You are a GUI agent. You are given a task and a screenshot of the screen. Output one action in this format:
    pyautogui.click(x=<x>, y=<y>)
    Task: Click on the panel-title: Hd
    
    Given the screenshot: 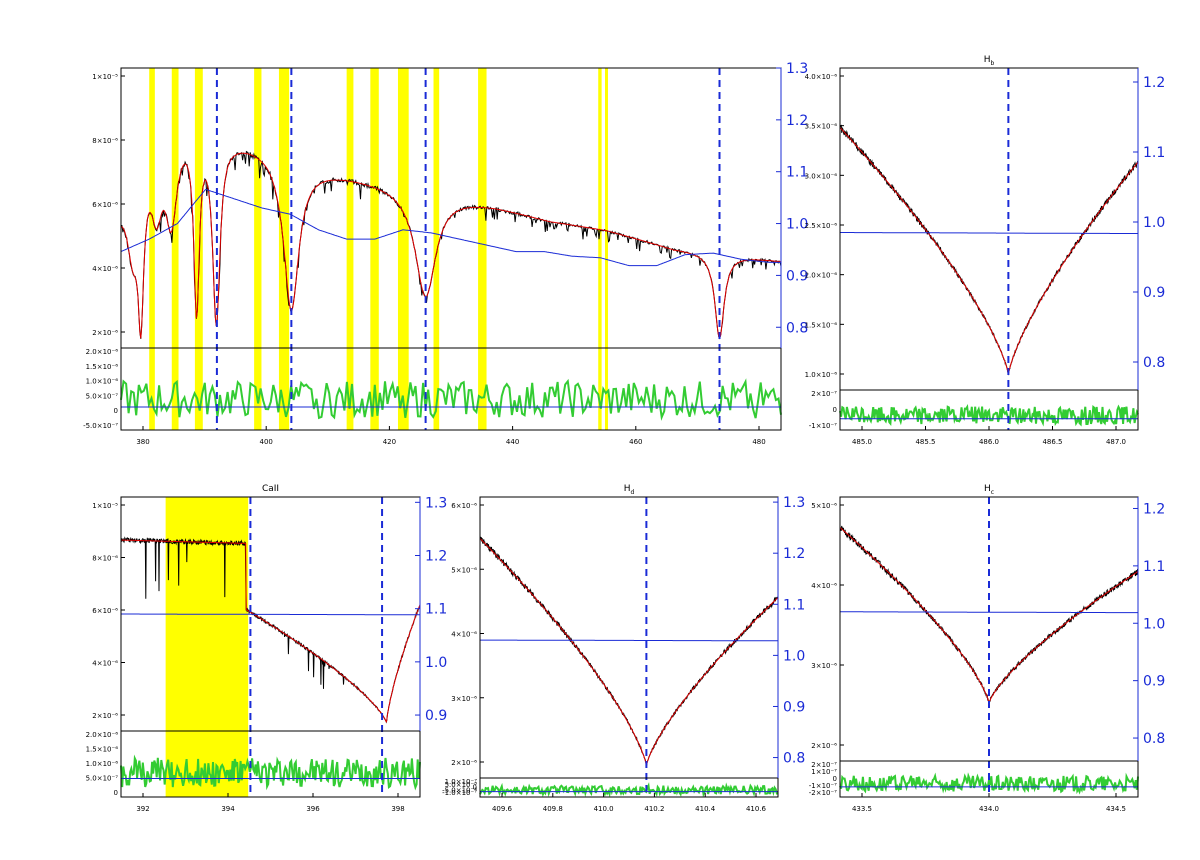 What is the action you would take?
    pyautogui.click(x=629, y=490)
    